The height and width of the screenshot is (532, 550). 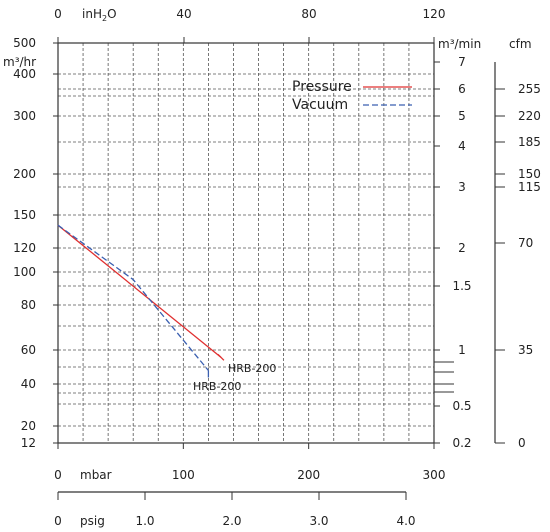 What do you see at coordinates (183, 475) in the screenshot?
I see `mbar-tick-label: 100` at bounding box center [183, 475].